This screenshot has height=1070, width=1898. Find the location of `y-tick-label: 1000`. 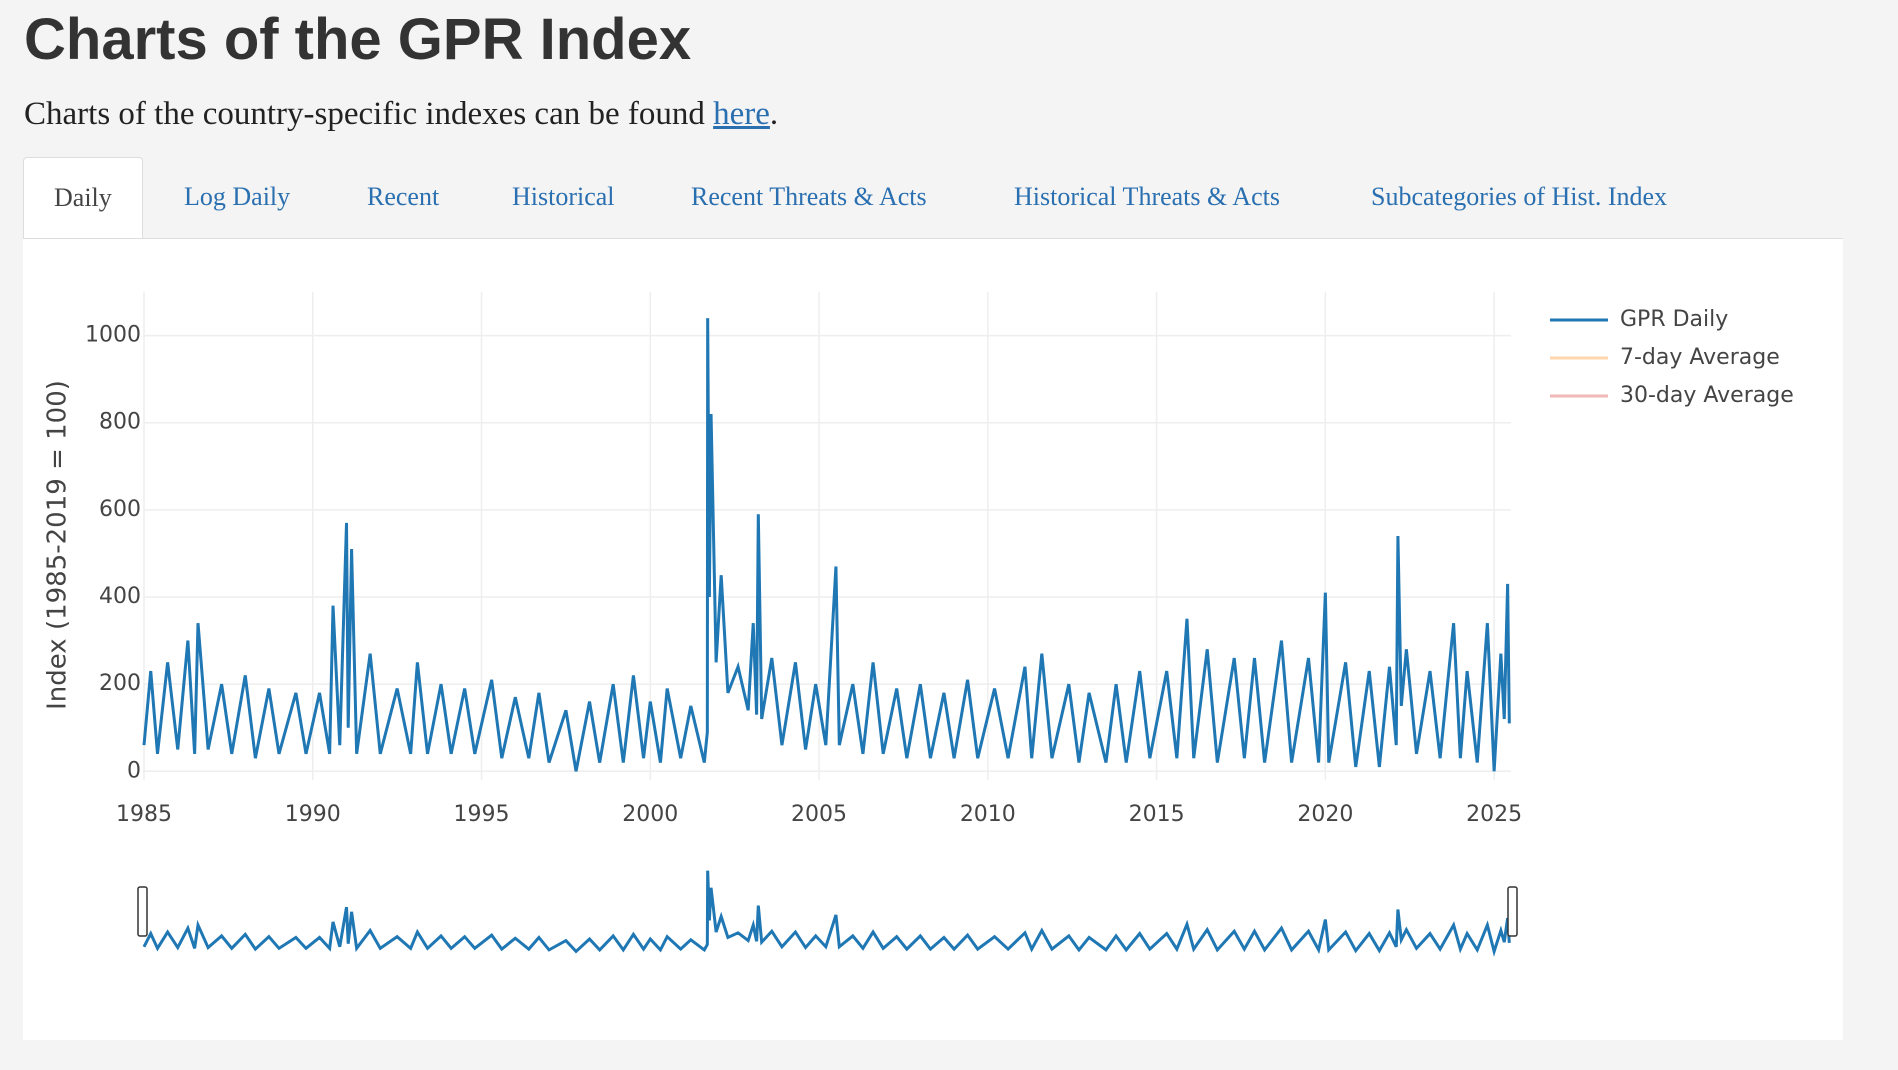

y-tick-label: 1000 is located at coordinates (113, 335).